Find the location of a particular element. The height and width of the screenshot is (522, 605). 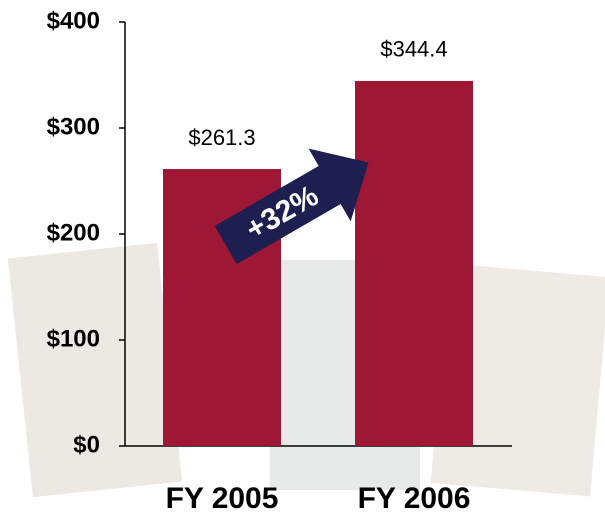

x-tick-label: FY 2006 is located at coordinates (414, 498).